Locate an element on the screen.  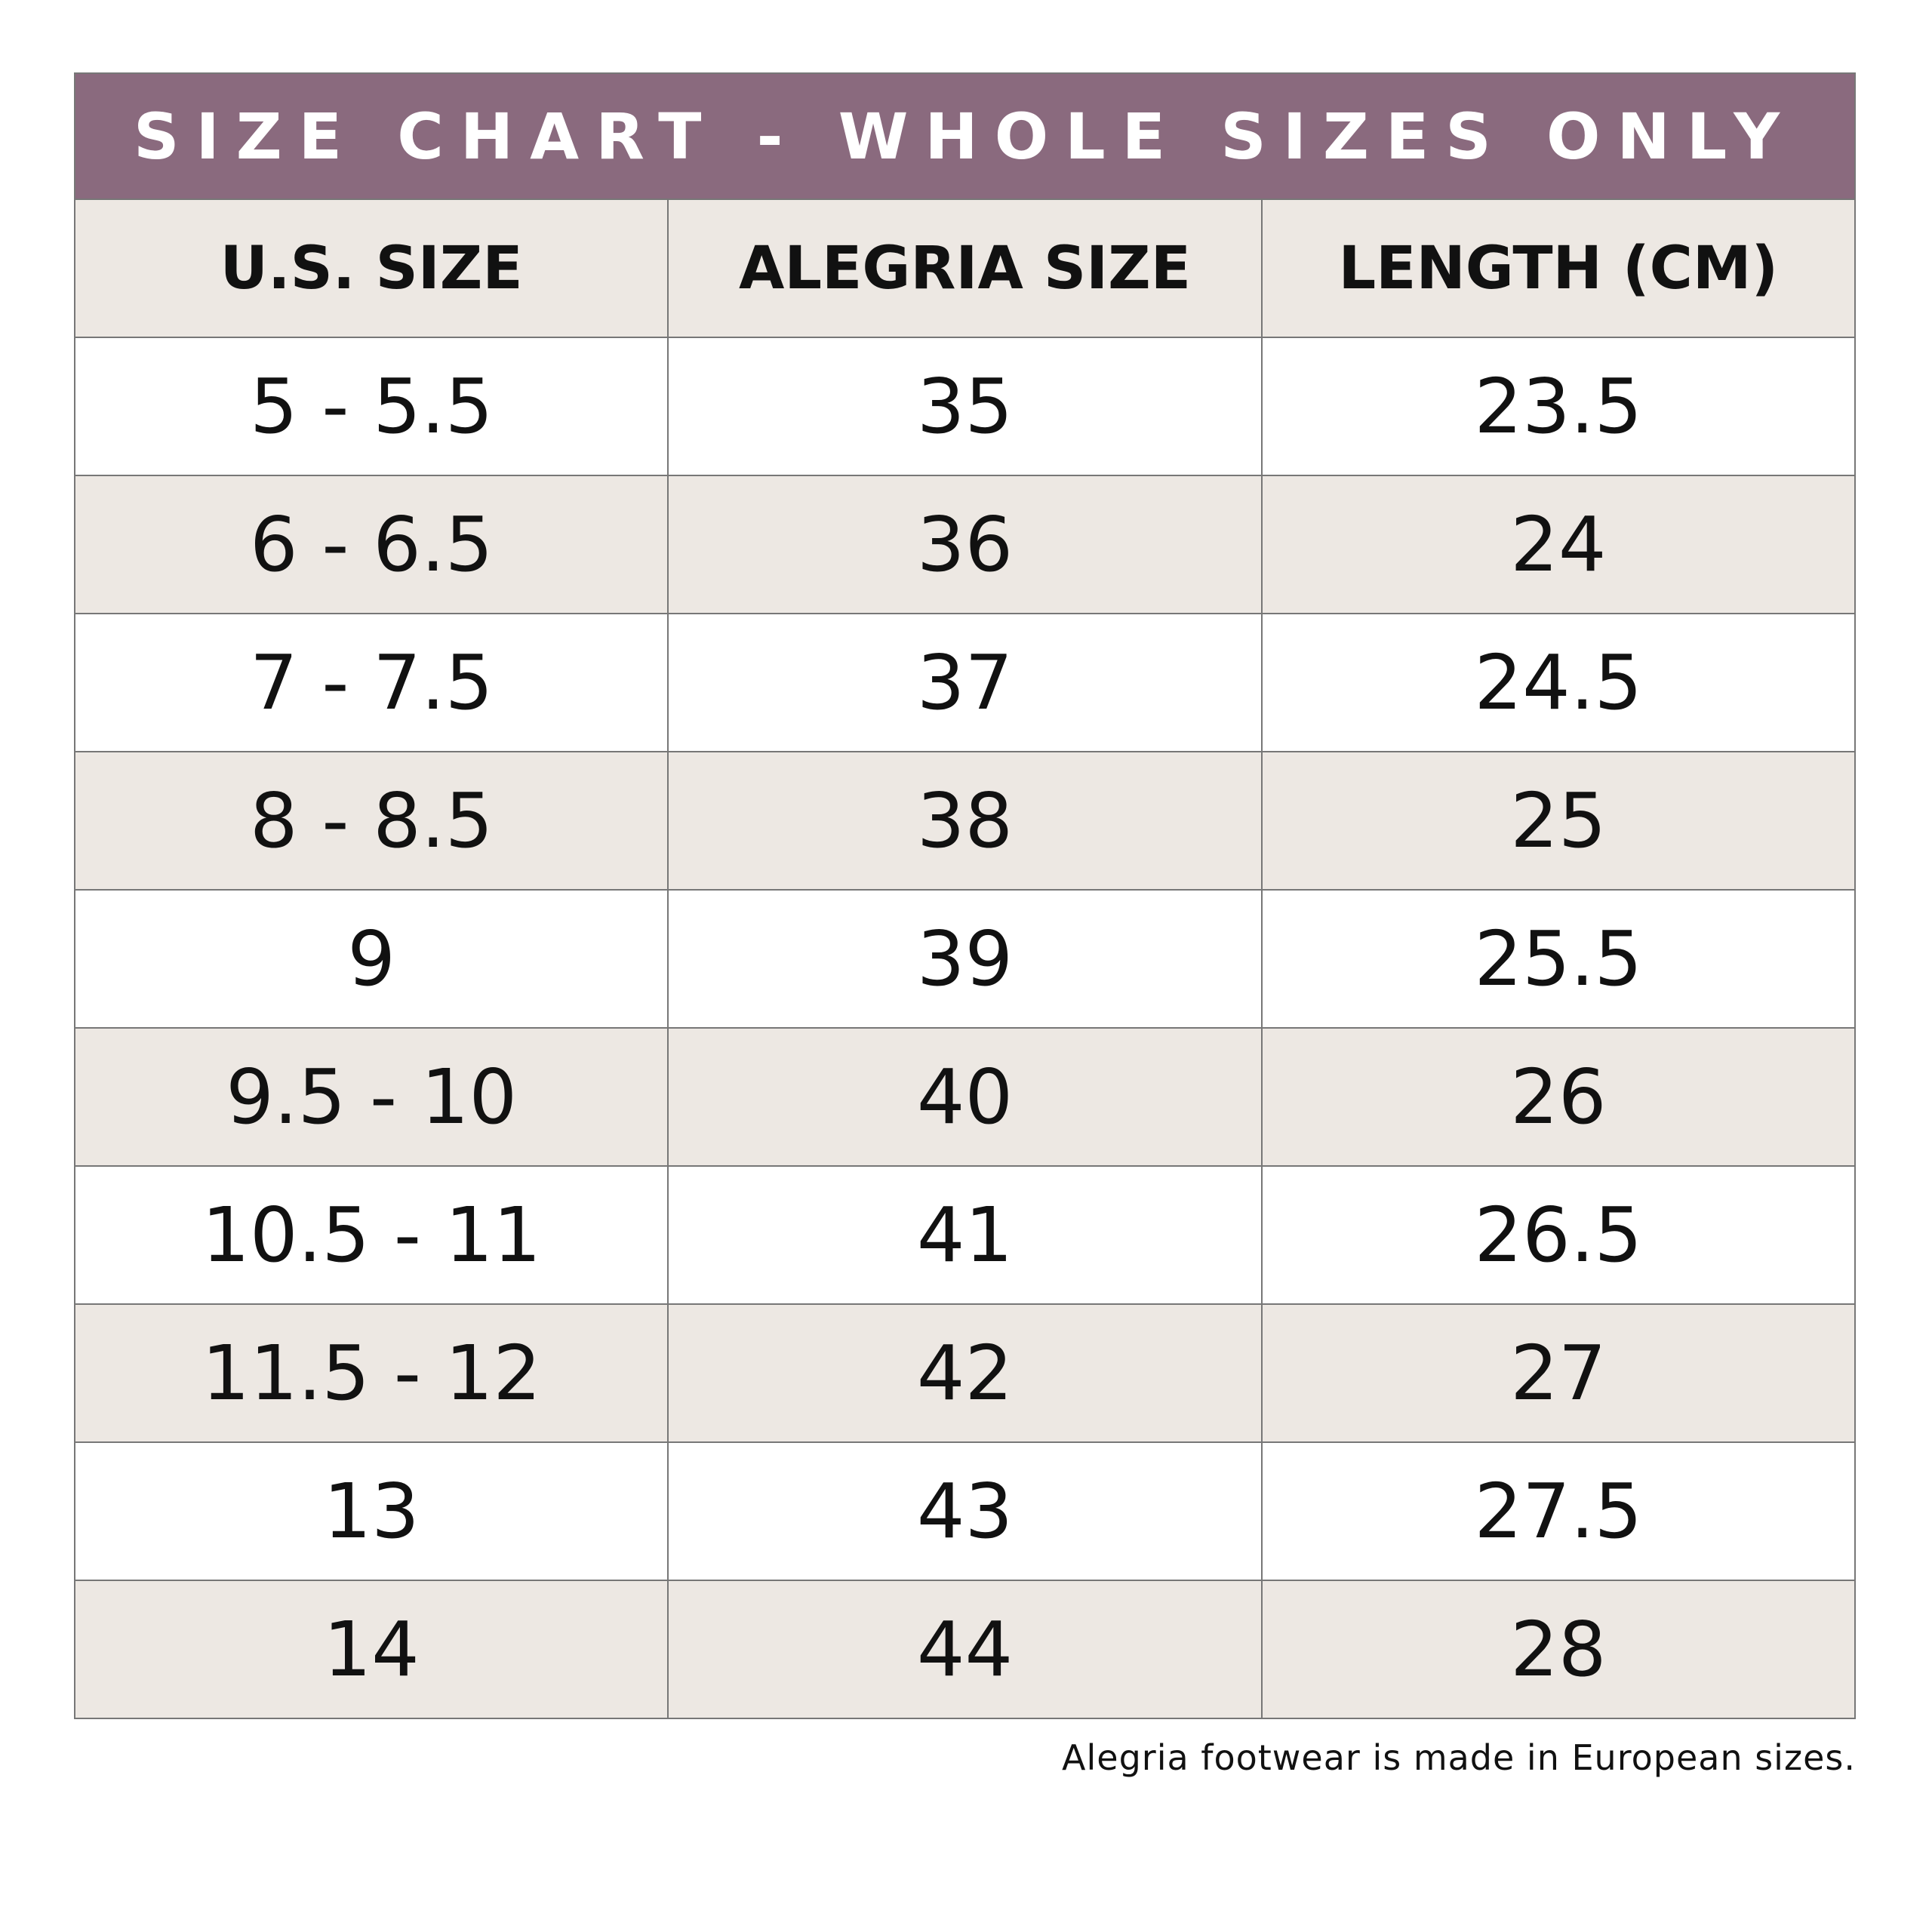
table-cell: 28 is located at coordinates (1558, 1649).